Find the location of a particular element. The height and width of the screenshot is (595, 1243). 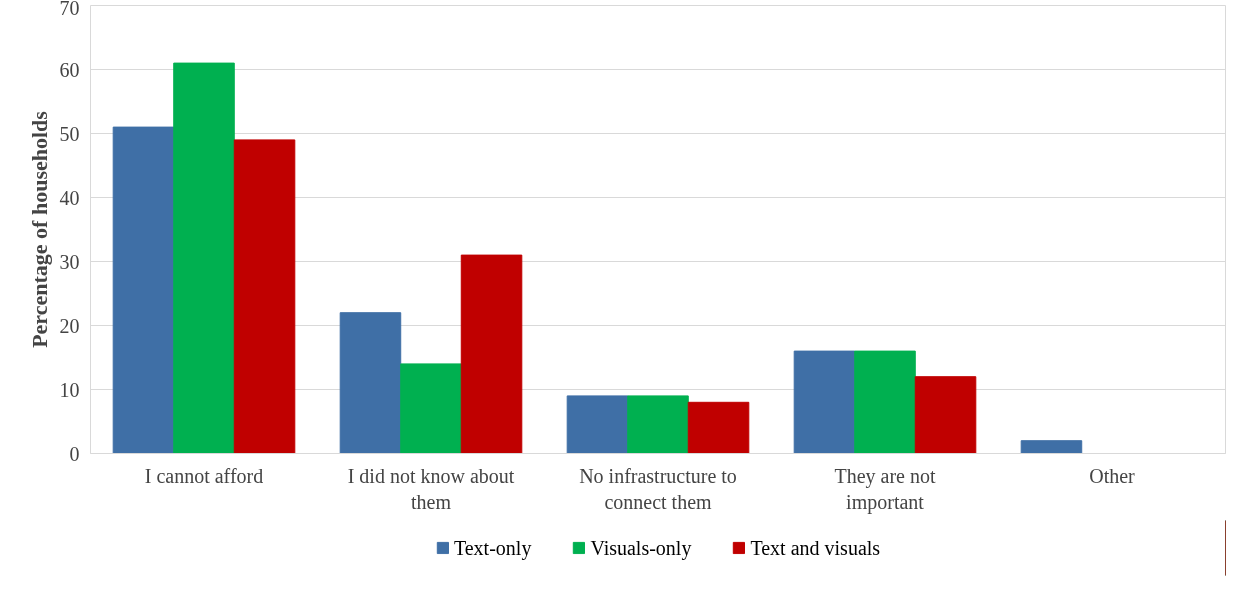

x-tick-label: I did not know about them is located at coordinates (431, 488).